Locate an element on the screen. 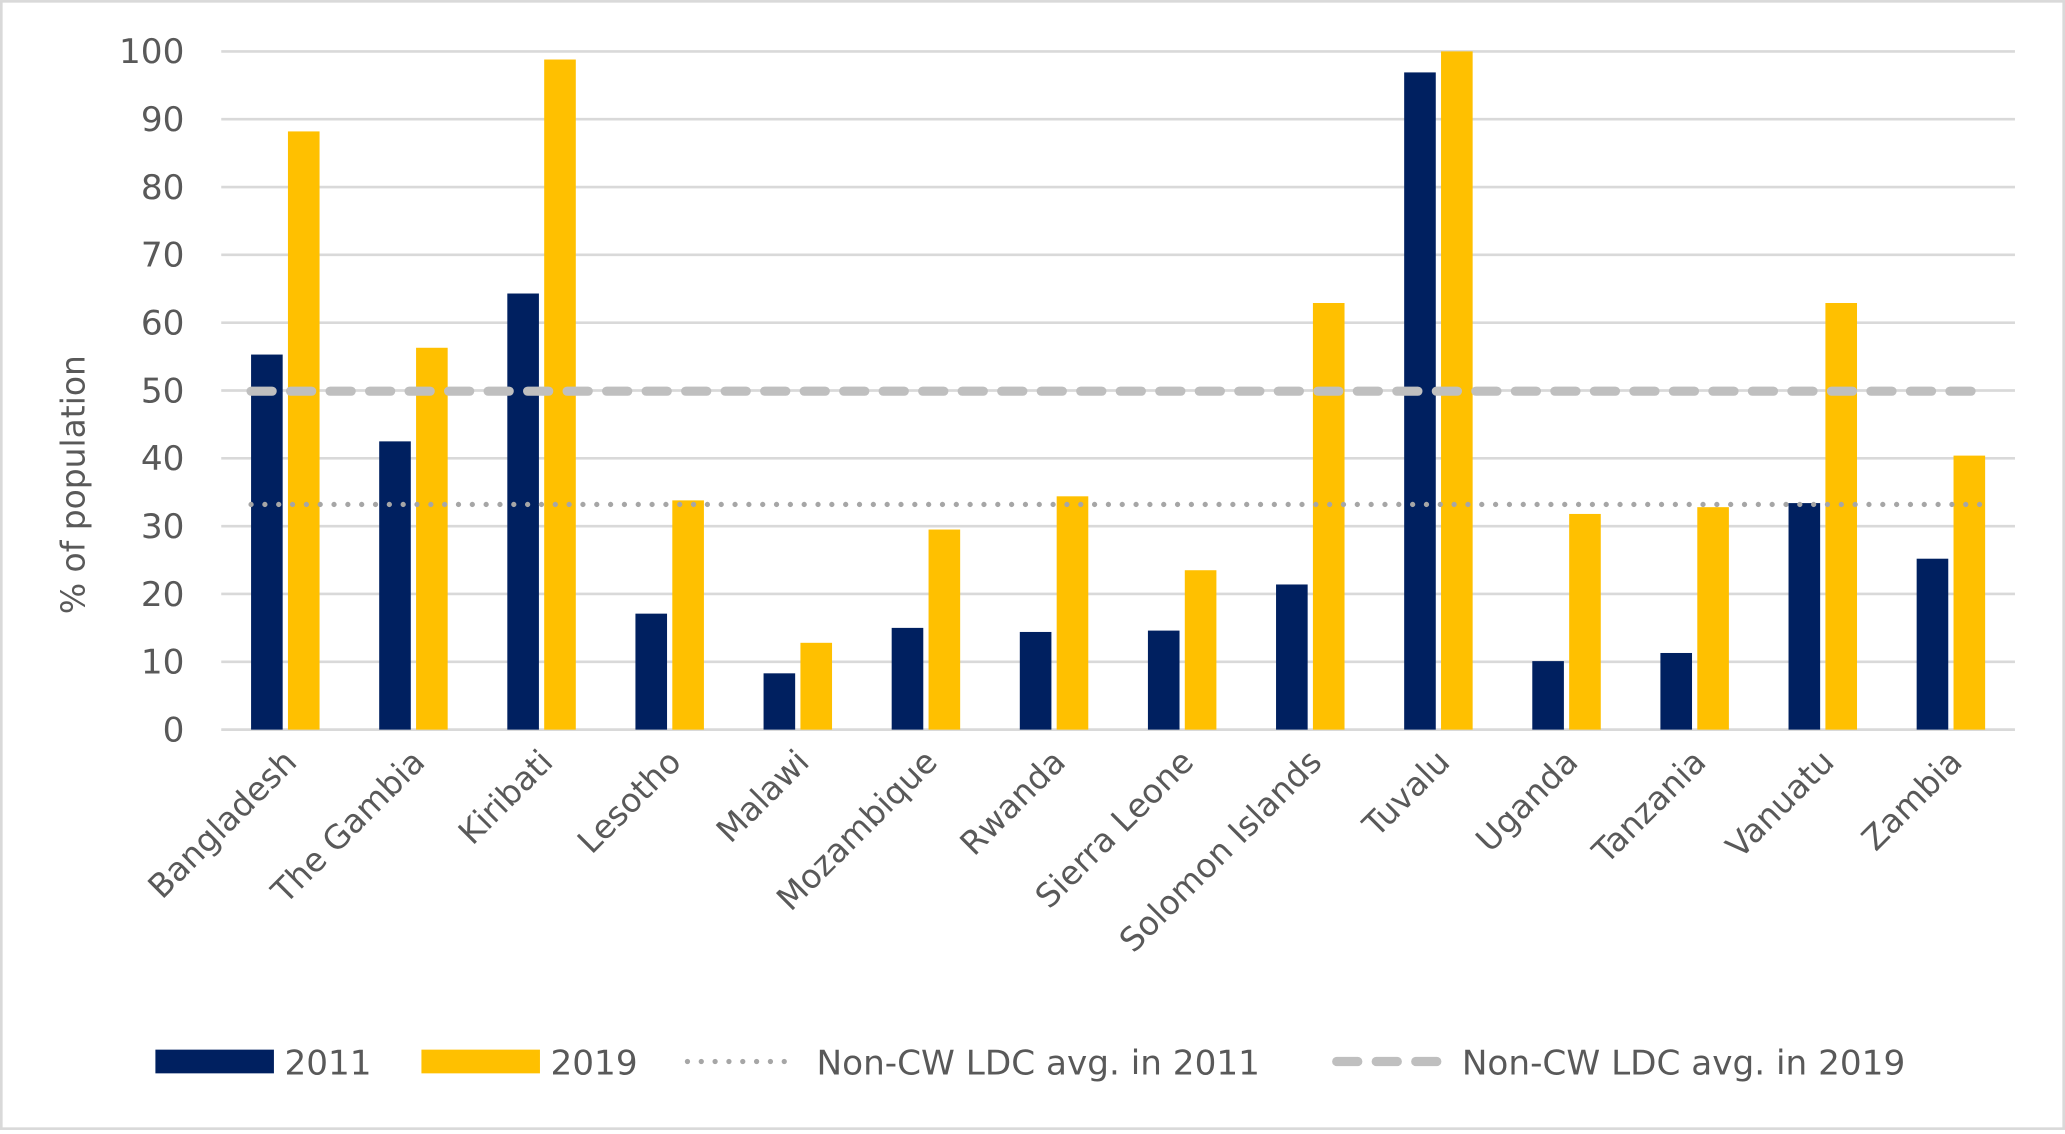  bar-2019-the-gambia is located at coordinates (432, 538).